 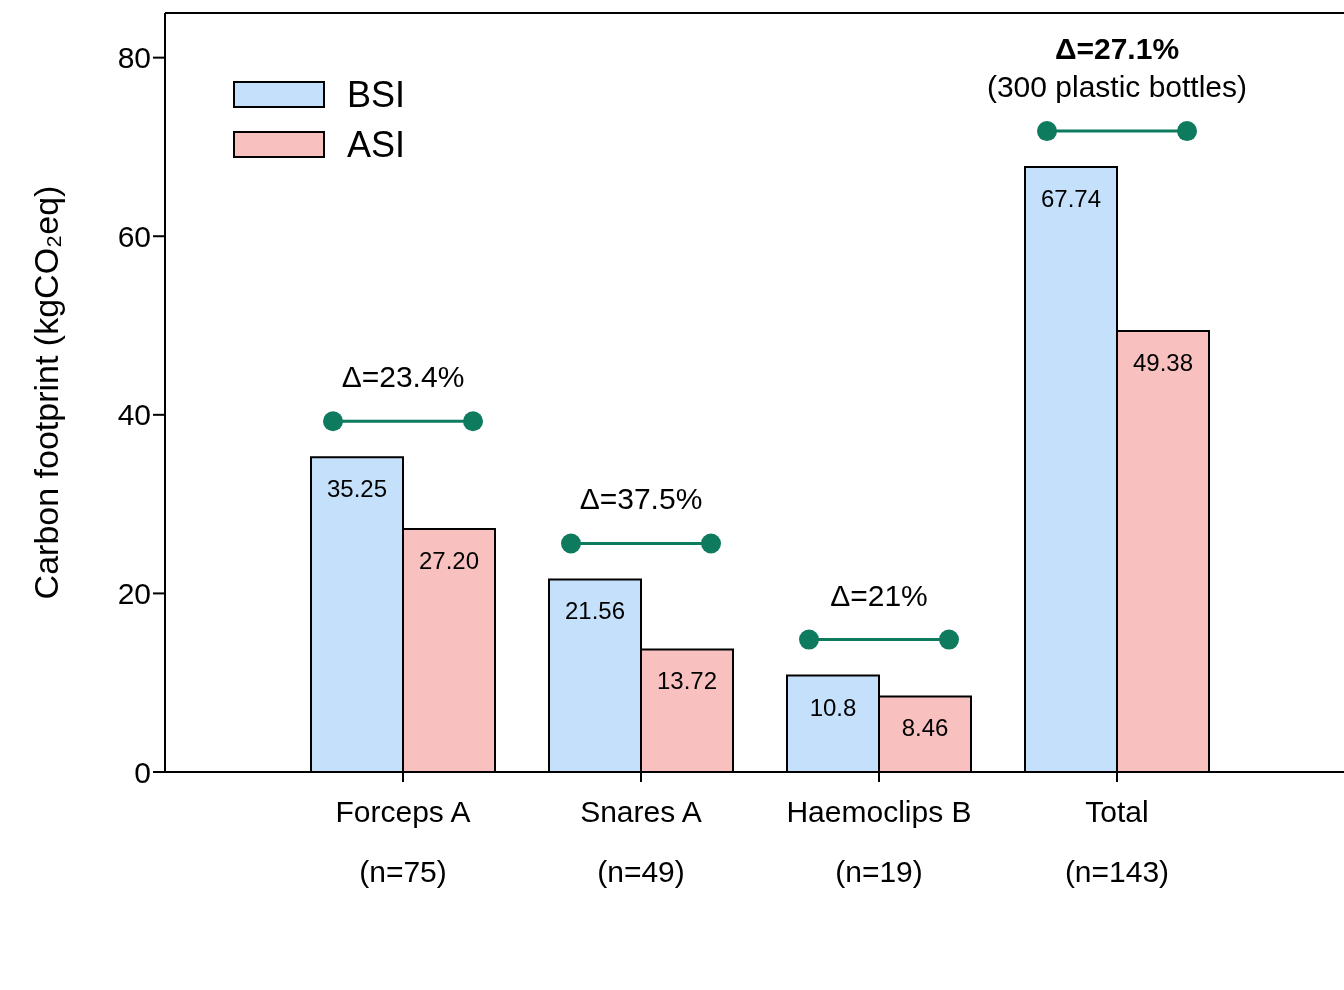 I want to click on y-tick-label: 0, so click(x=142, y=772).